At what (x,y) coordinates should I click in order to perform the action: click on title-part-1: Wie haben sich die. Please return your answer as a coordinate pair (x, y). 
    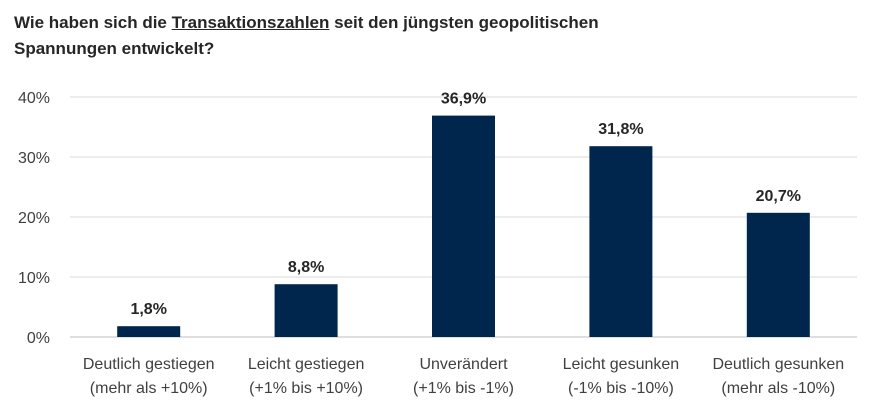
    Looking at the image, I should click on (93, 22).